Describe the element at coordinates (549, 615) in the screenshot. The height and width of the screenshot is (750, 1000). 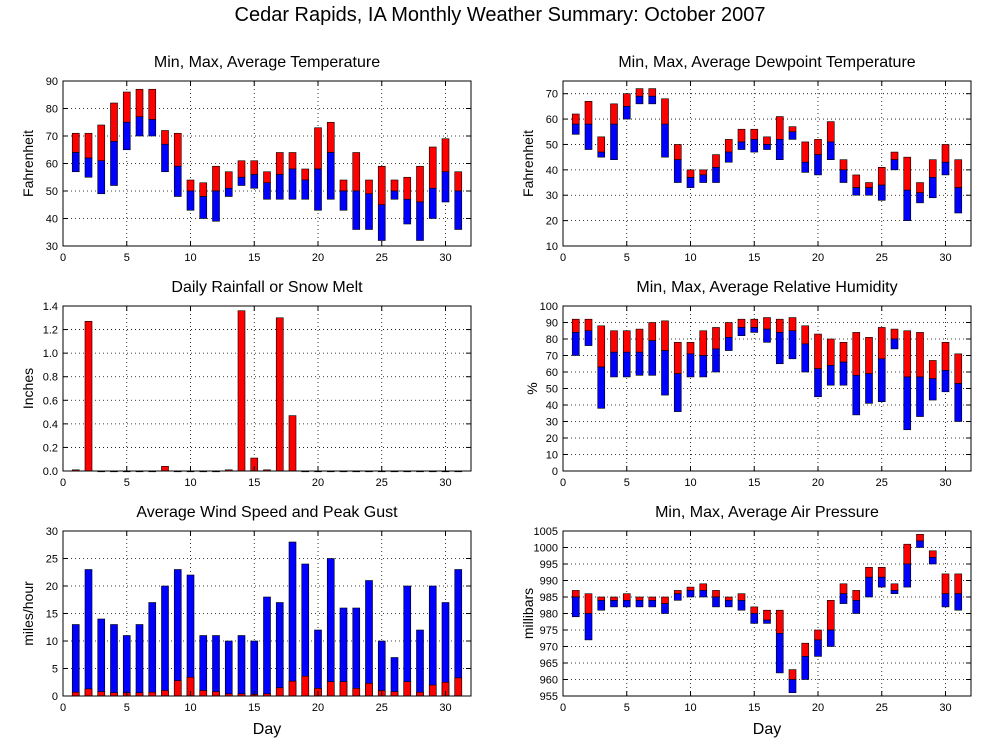
I see `pressure-y-tick-label: 980` at that location.